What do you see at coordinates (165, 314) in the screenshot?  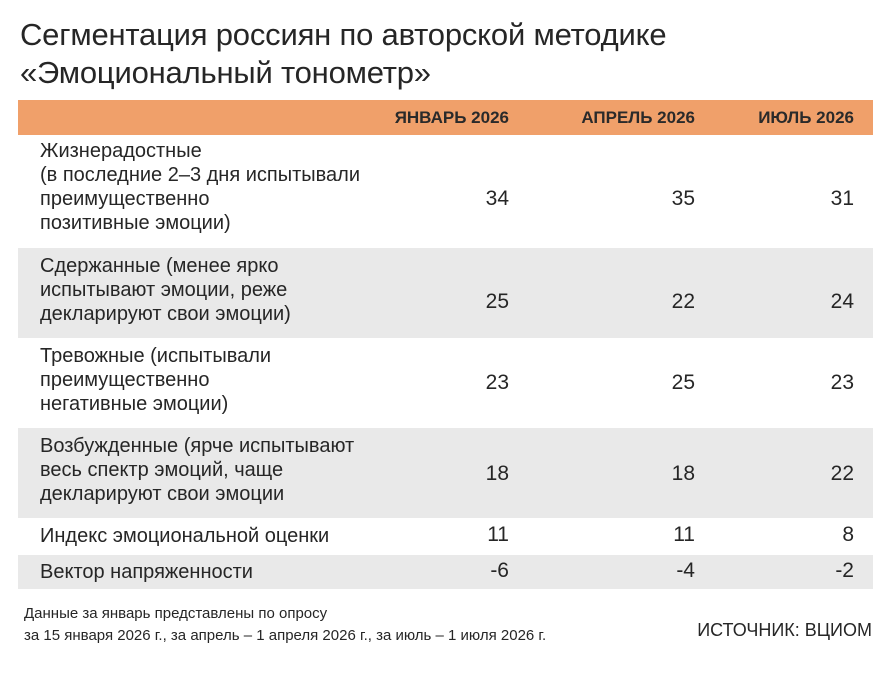 I see `row-label-line: декларируют свои эмоции)` at bounding box center [165, 314].